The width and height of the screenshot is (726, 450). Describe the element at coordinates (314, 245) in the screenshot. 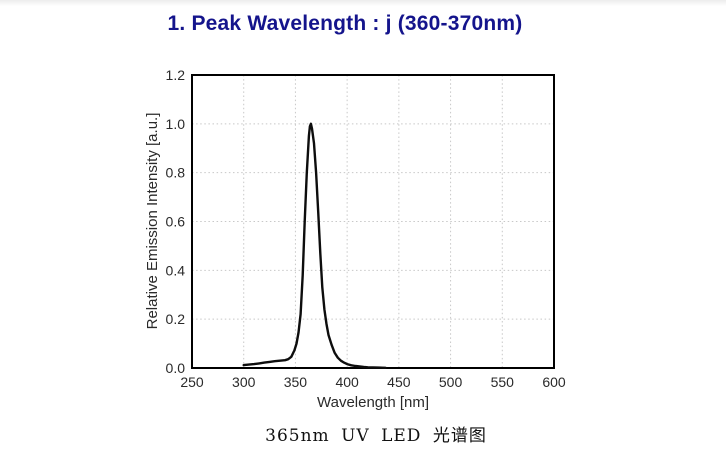

I see `spectrum-curve` at that location.